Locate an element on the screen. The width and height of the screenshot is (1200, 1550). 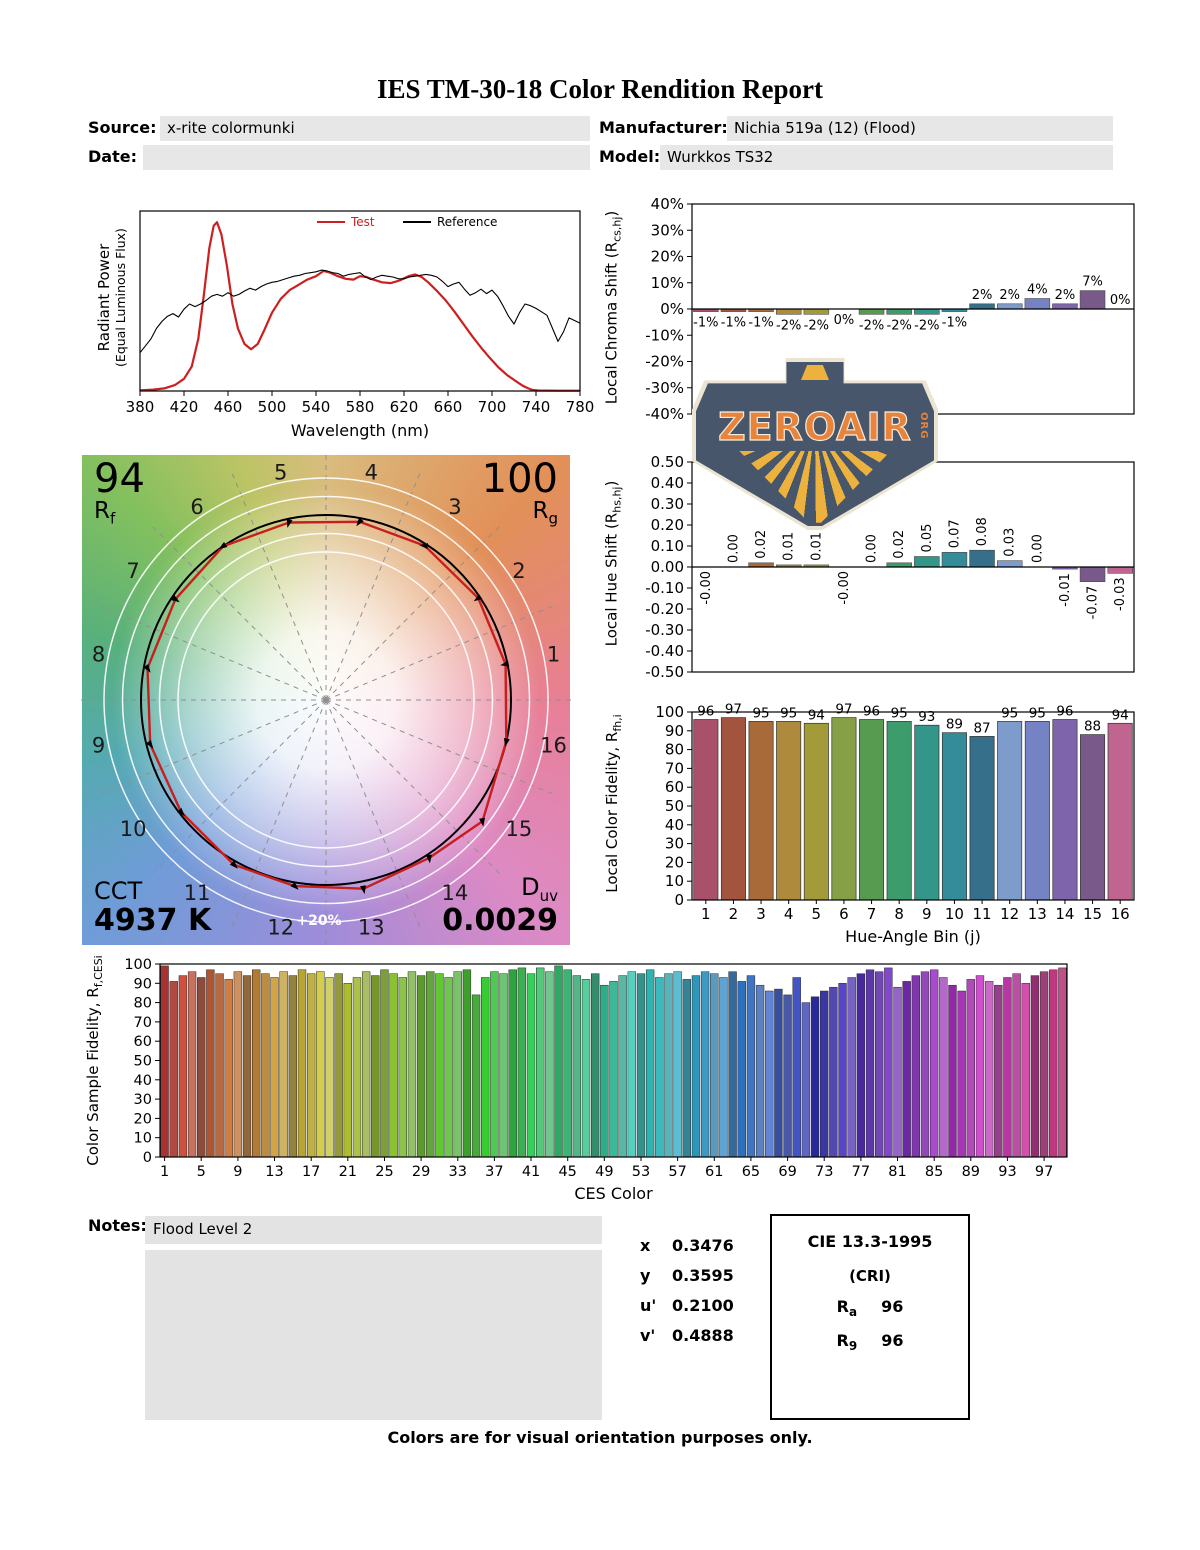
tick-label: 45 is located at coordinates (567, 1172).